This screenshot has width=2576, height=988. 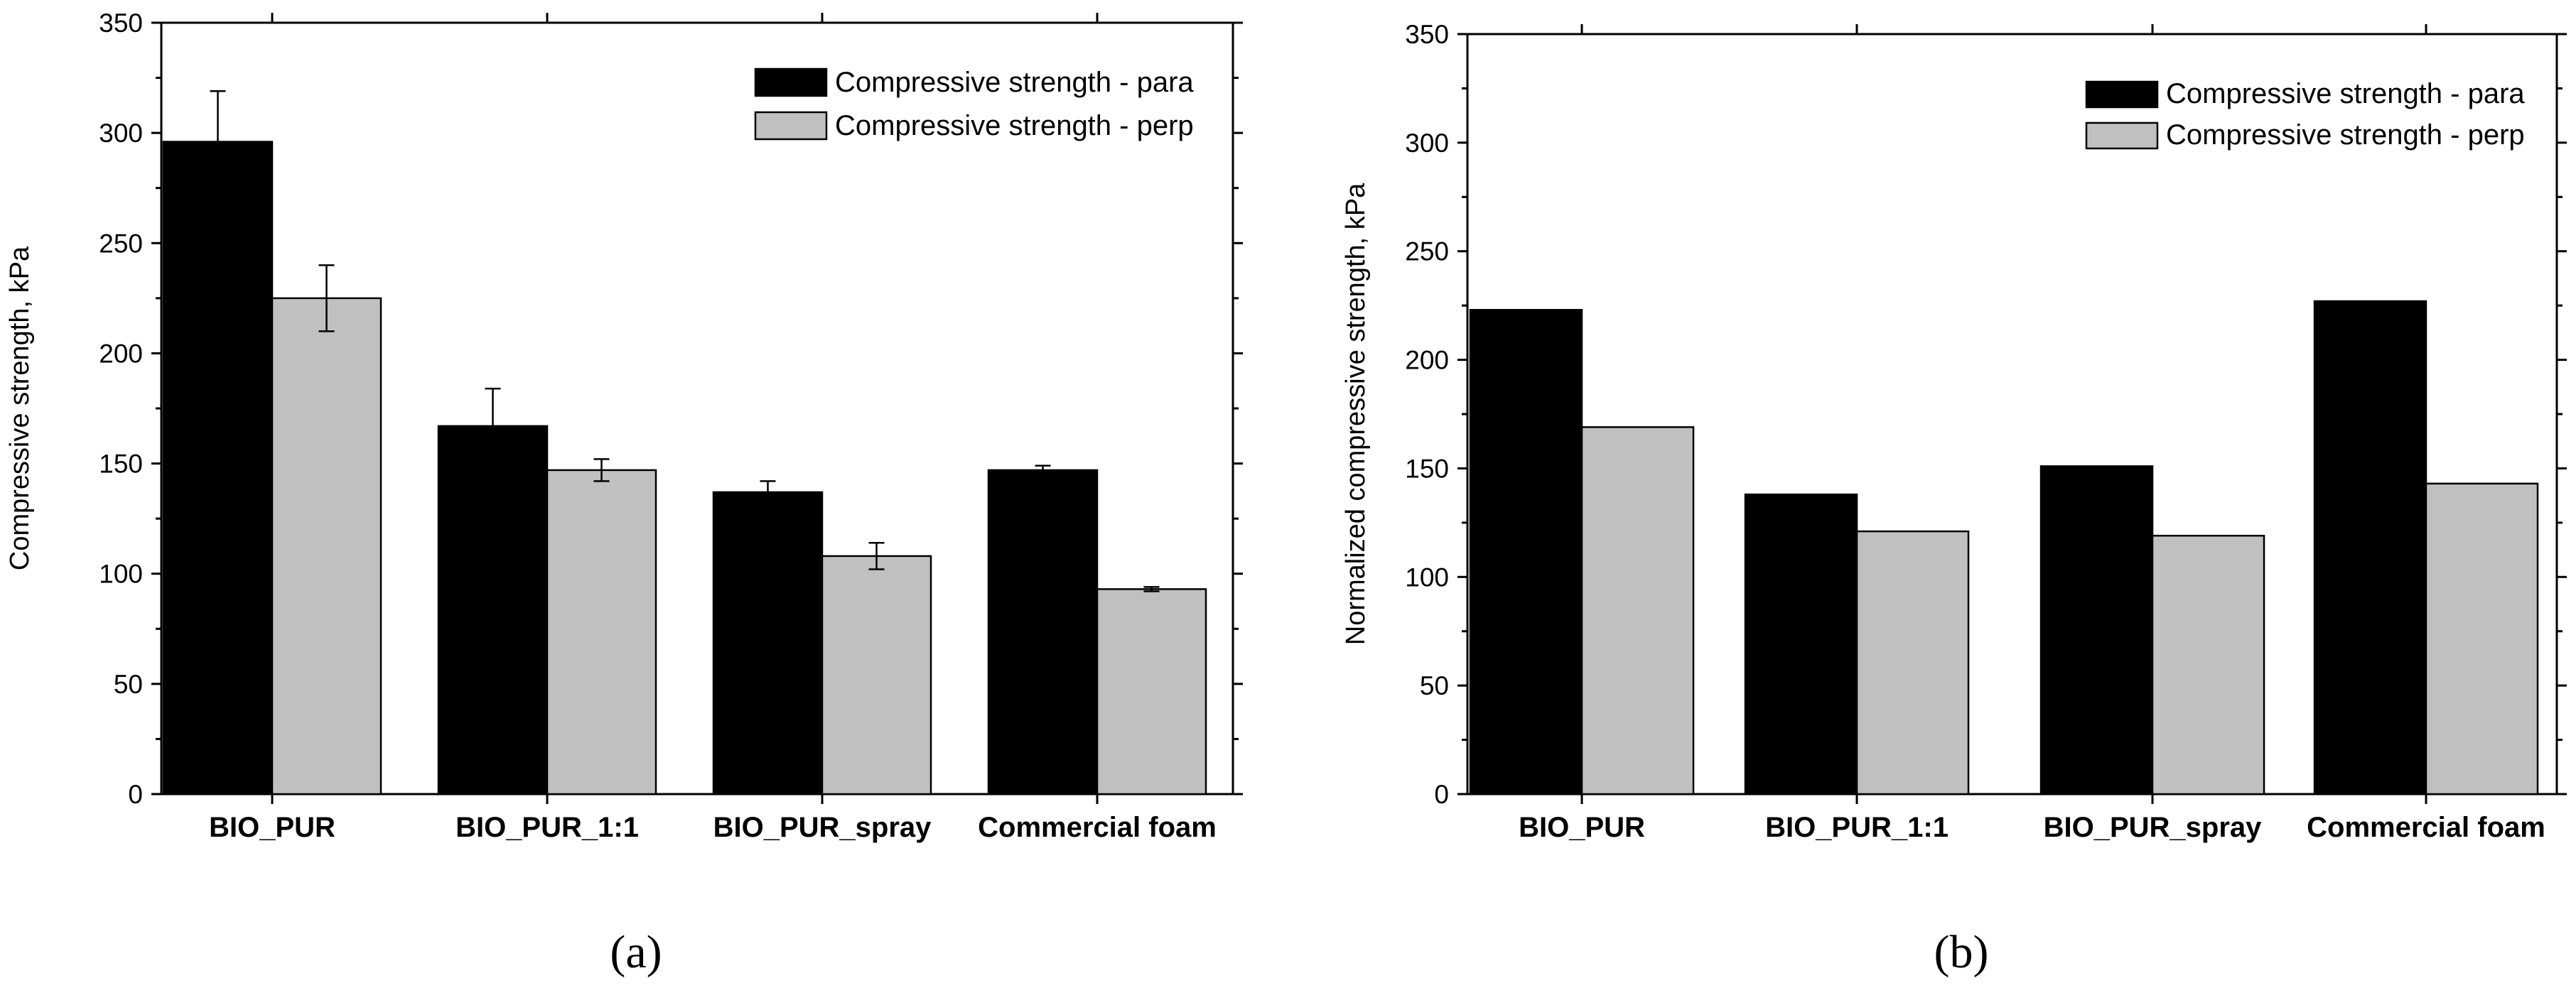 What do you see at coordinates (636, 952) in the screenshot?
I see `panel-label: (a)` at bounding box center [636, 952].